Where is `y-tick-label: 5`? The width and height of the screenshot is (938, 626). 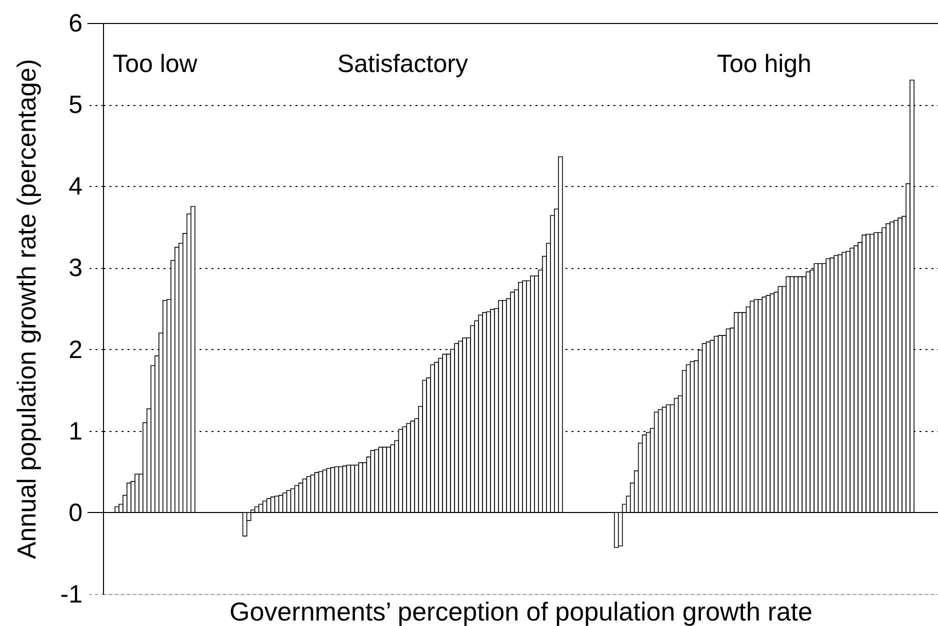 y-tick-label: 5 is located at coordinates (75, 105).